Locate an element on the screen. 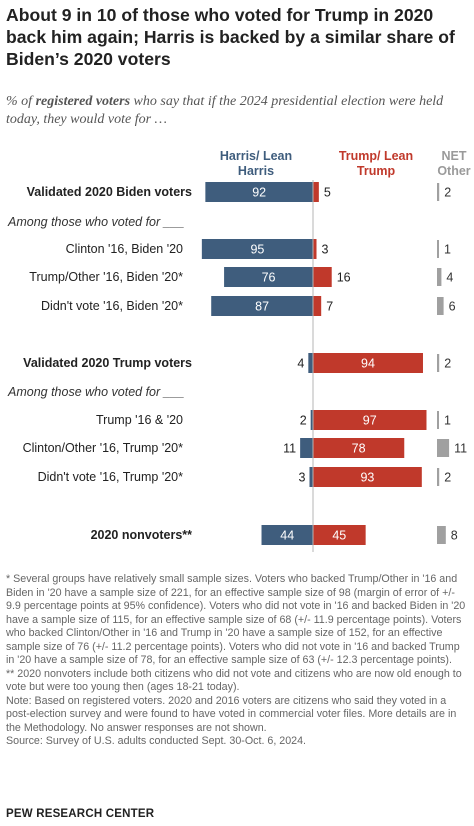 Image resolution: width=474 pixels, height=826 pixels. bar-trump-2020-nonvoters is located at coordinates (339, 535).